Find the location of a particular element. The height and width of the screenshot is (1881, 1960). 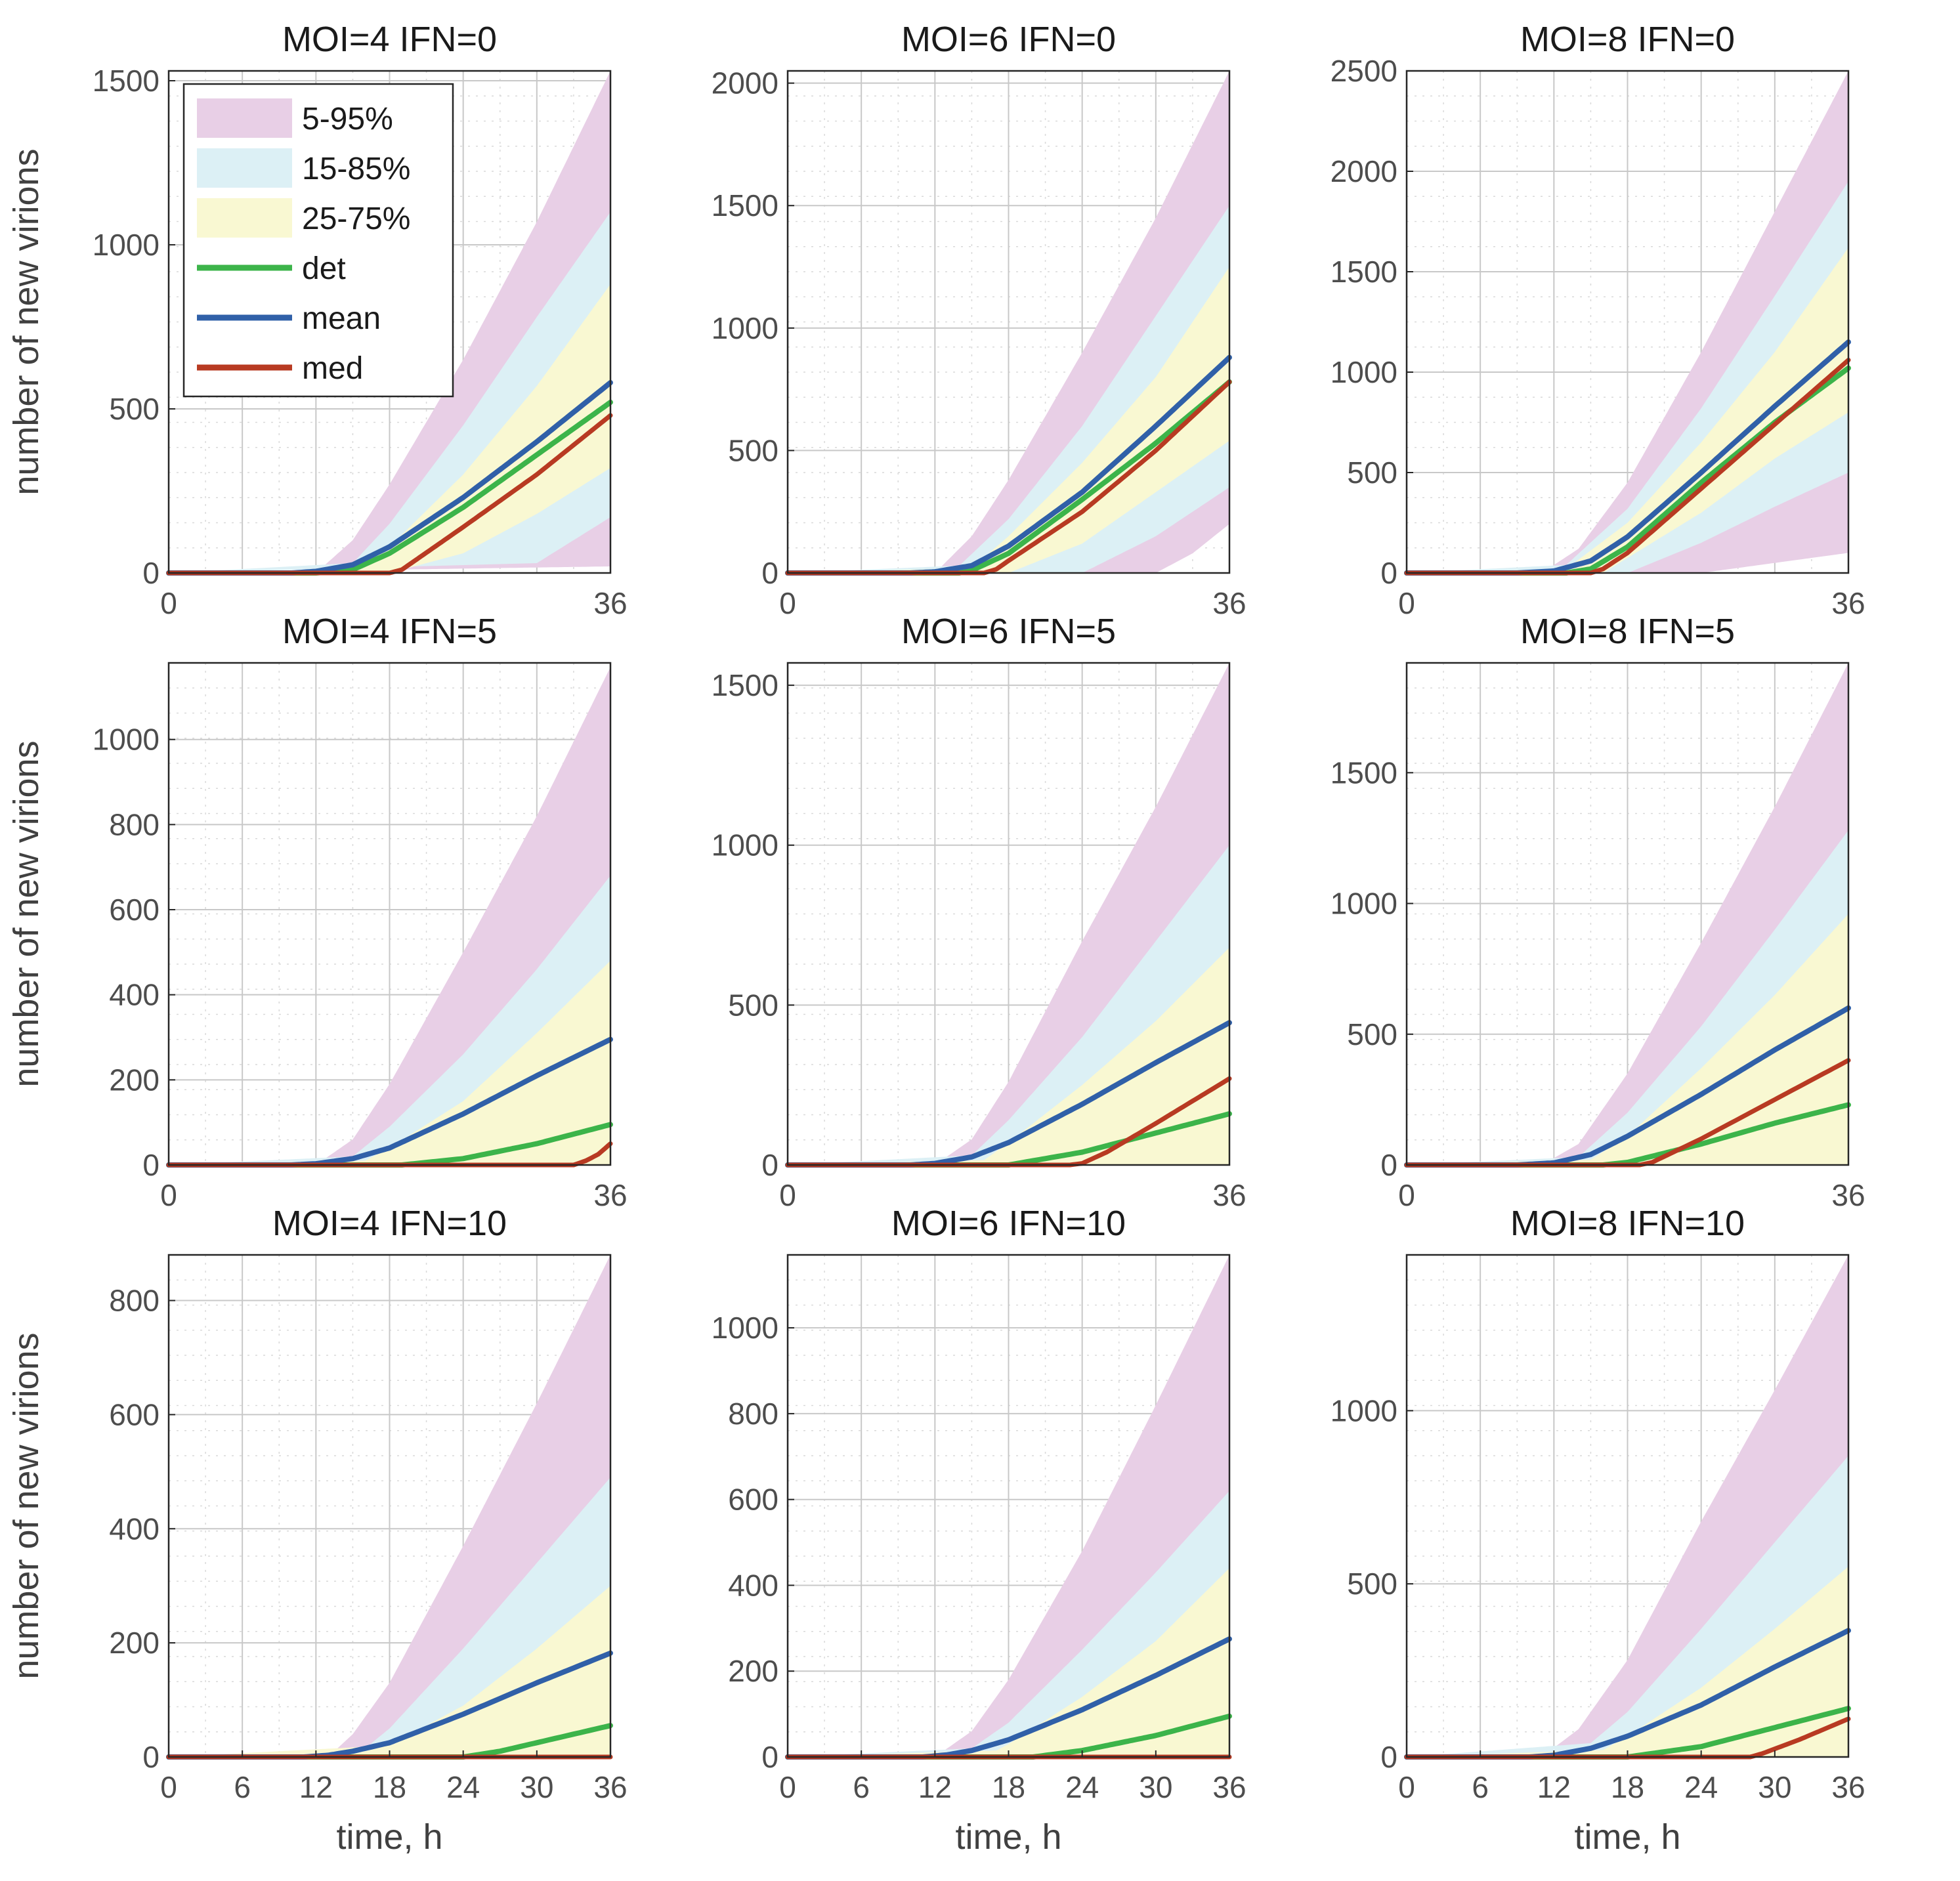

panel-title: MOI=6 IFN=5 is located at coordinates (1008, 631).